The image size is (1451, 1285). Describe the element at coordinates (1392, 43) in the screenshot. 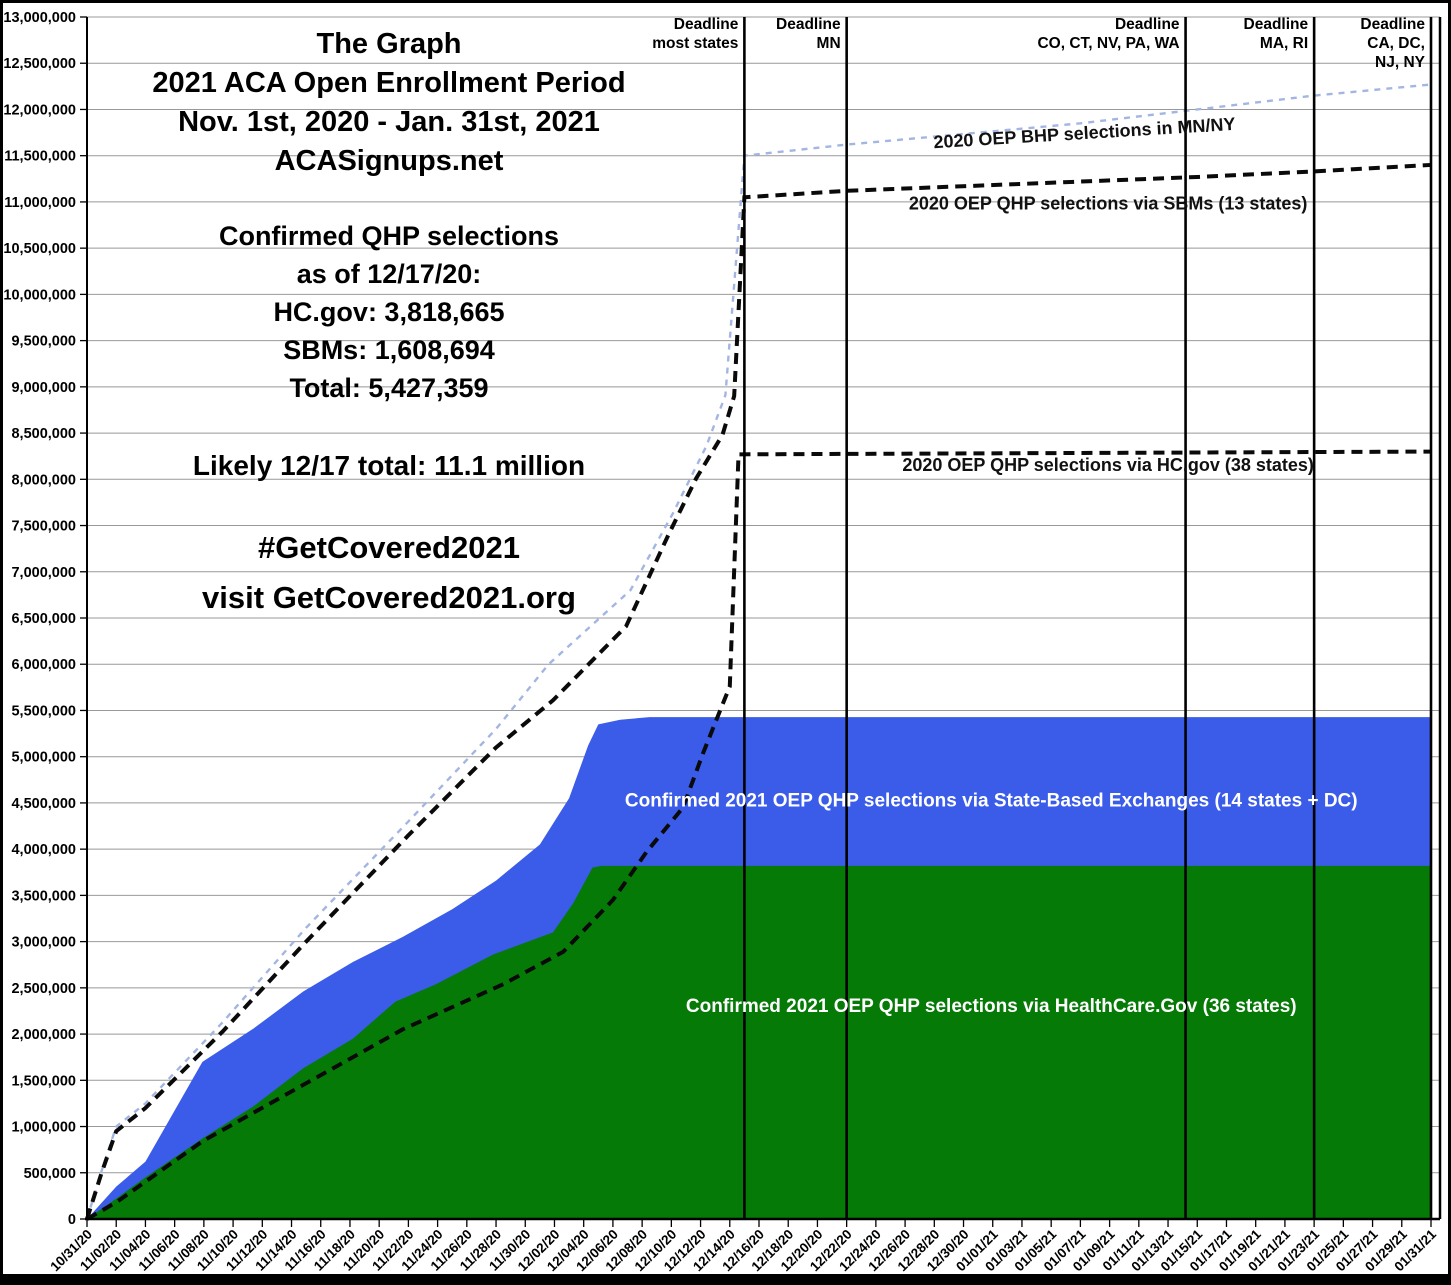

I see `deadline-label: Deadline CA, DC, NJ, NY` at that location.